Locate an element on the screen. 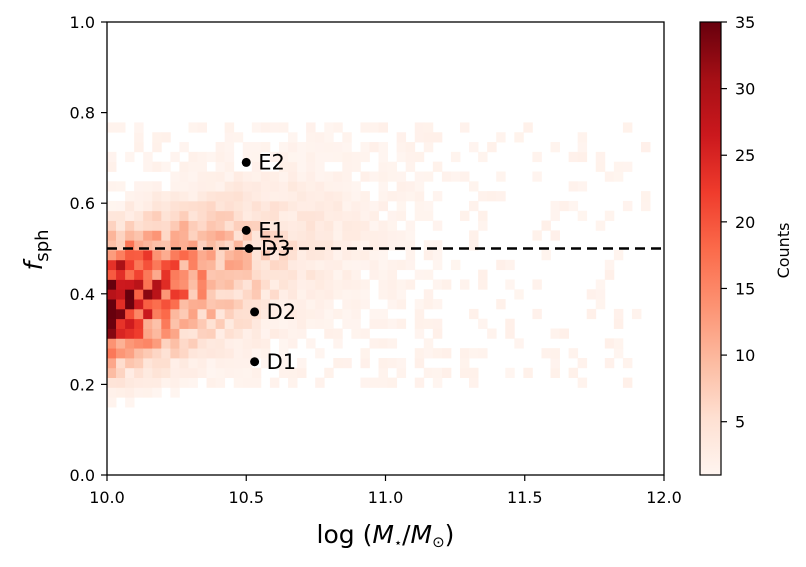  y-tick-label: 0.8 is located at coordinates (82, 113).